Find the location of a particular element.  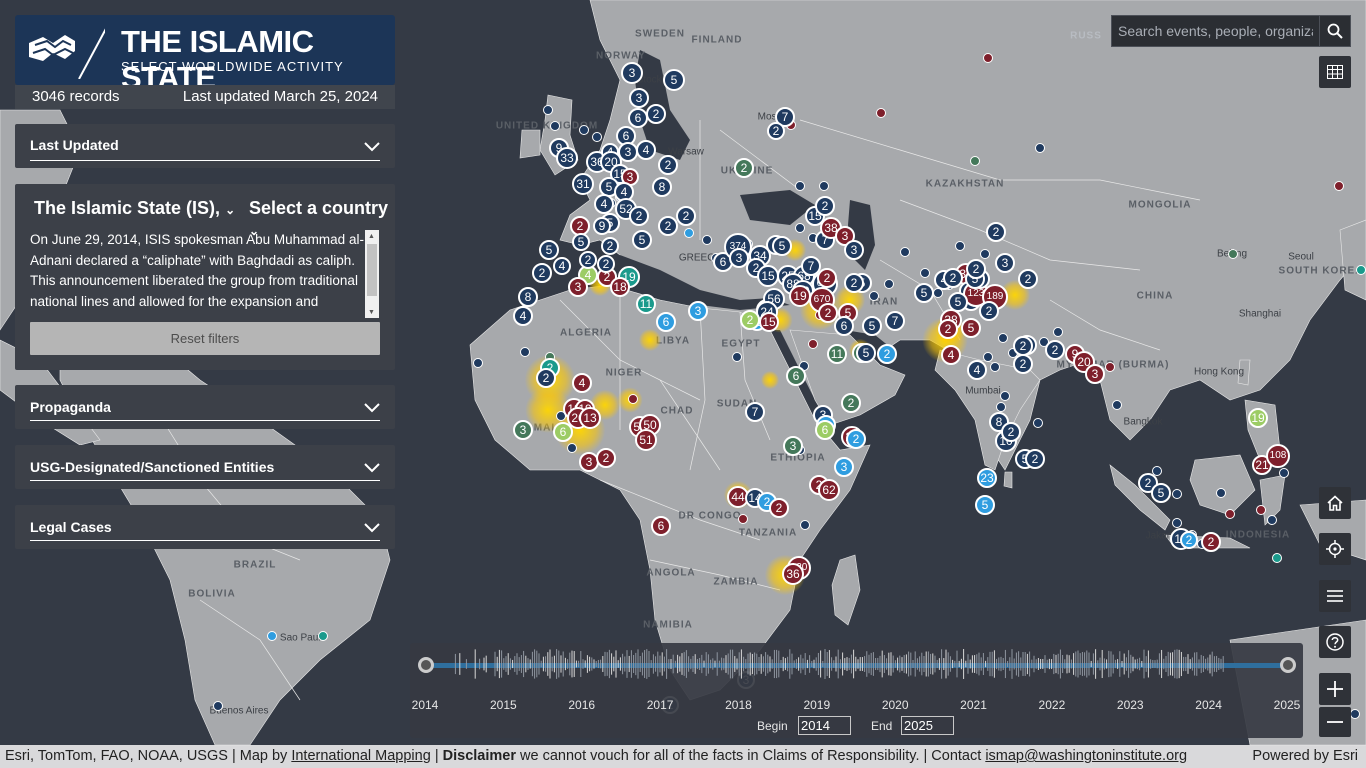

legal-cases-filter: Legal Cases is located at coordinates (205, 527).